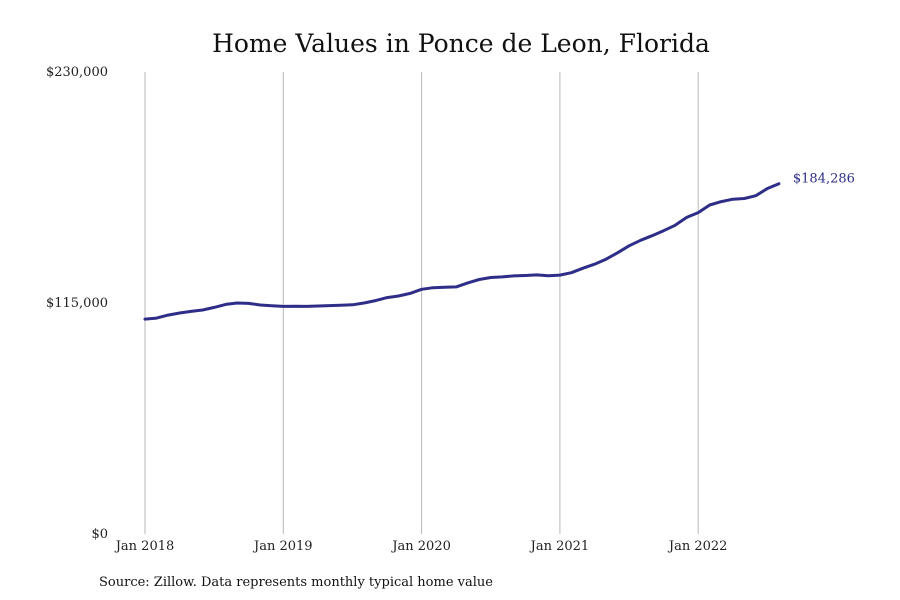 The width and height of the screenshot is (900, 600). Describe the element at coordinates (144, 546) in the screenshot. I see `x-tick-label: Jan 2018` at that location.